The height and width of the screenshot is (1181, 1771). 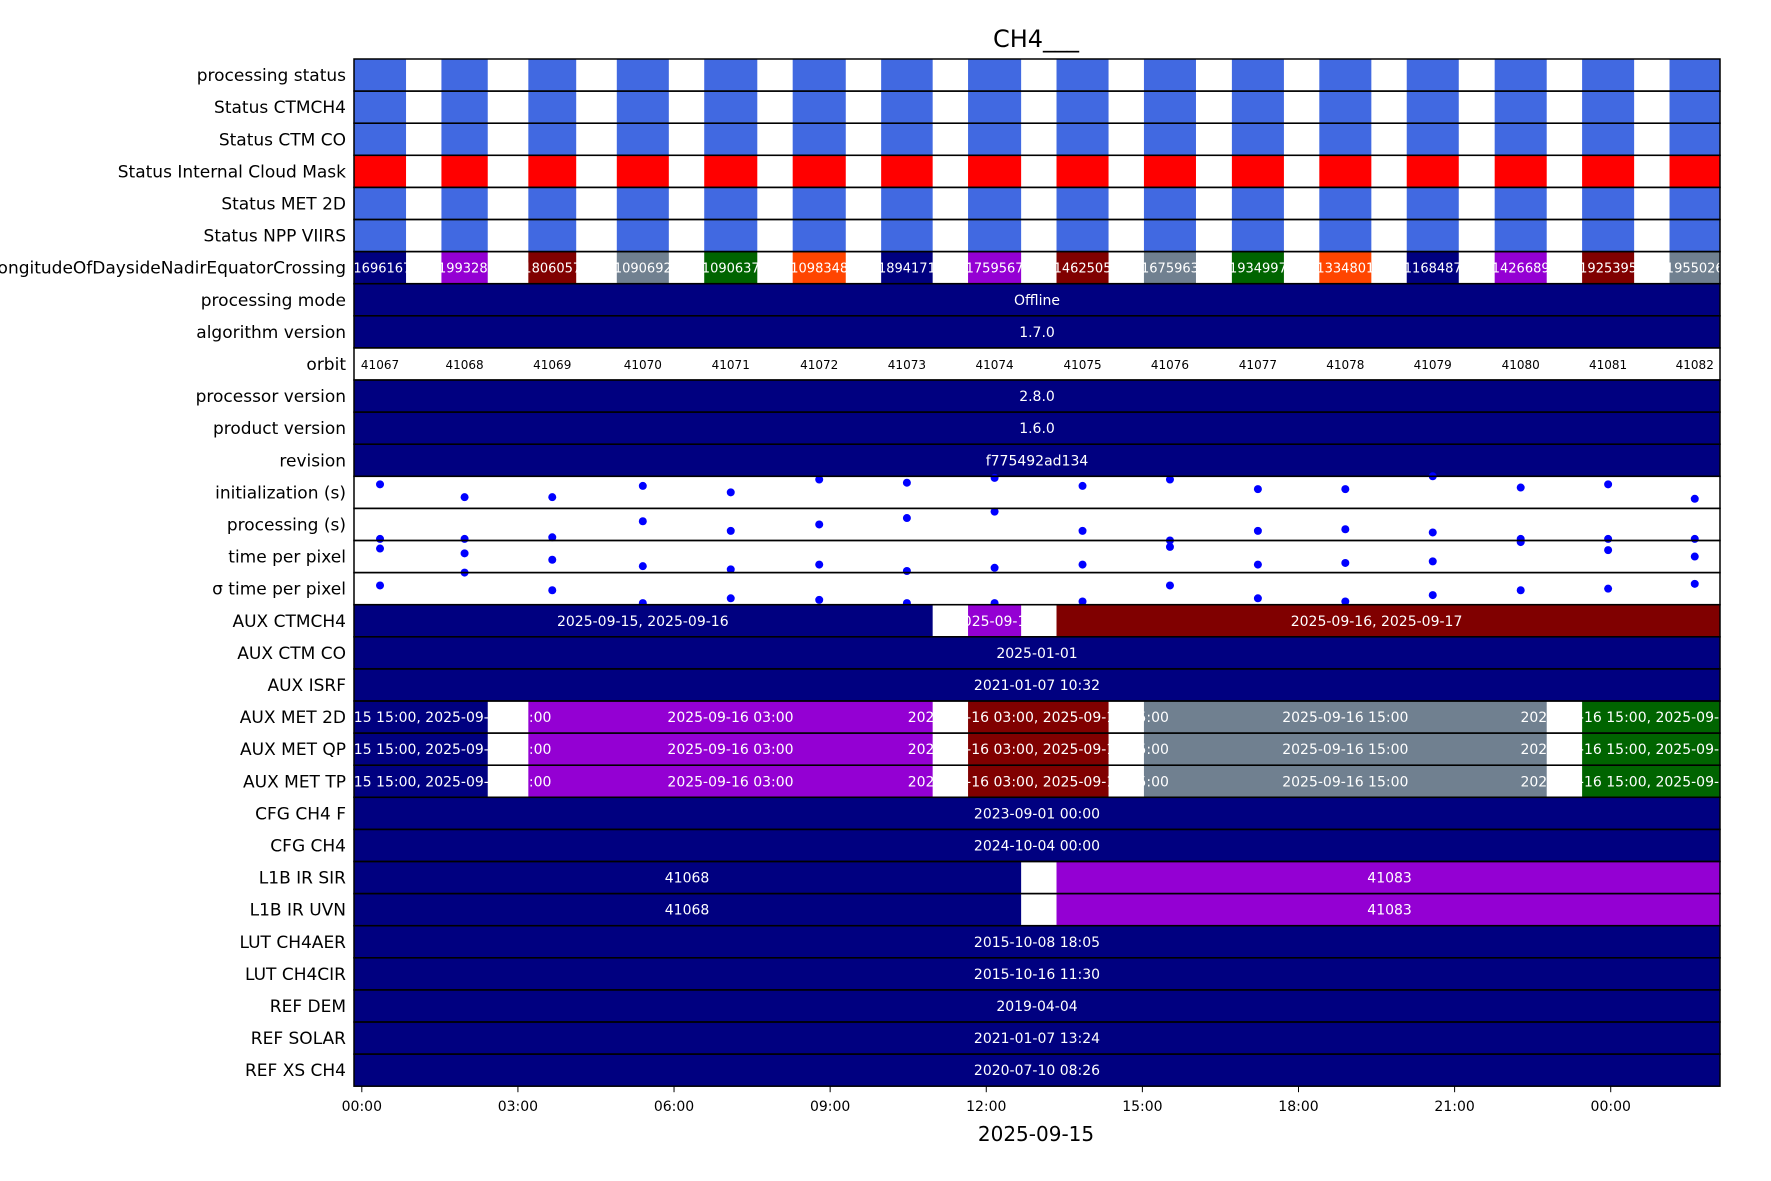 I want to click on orbit-label: 41072, so click(x=819, y=365).